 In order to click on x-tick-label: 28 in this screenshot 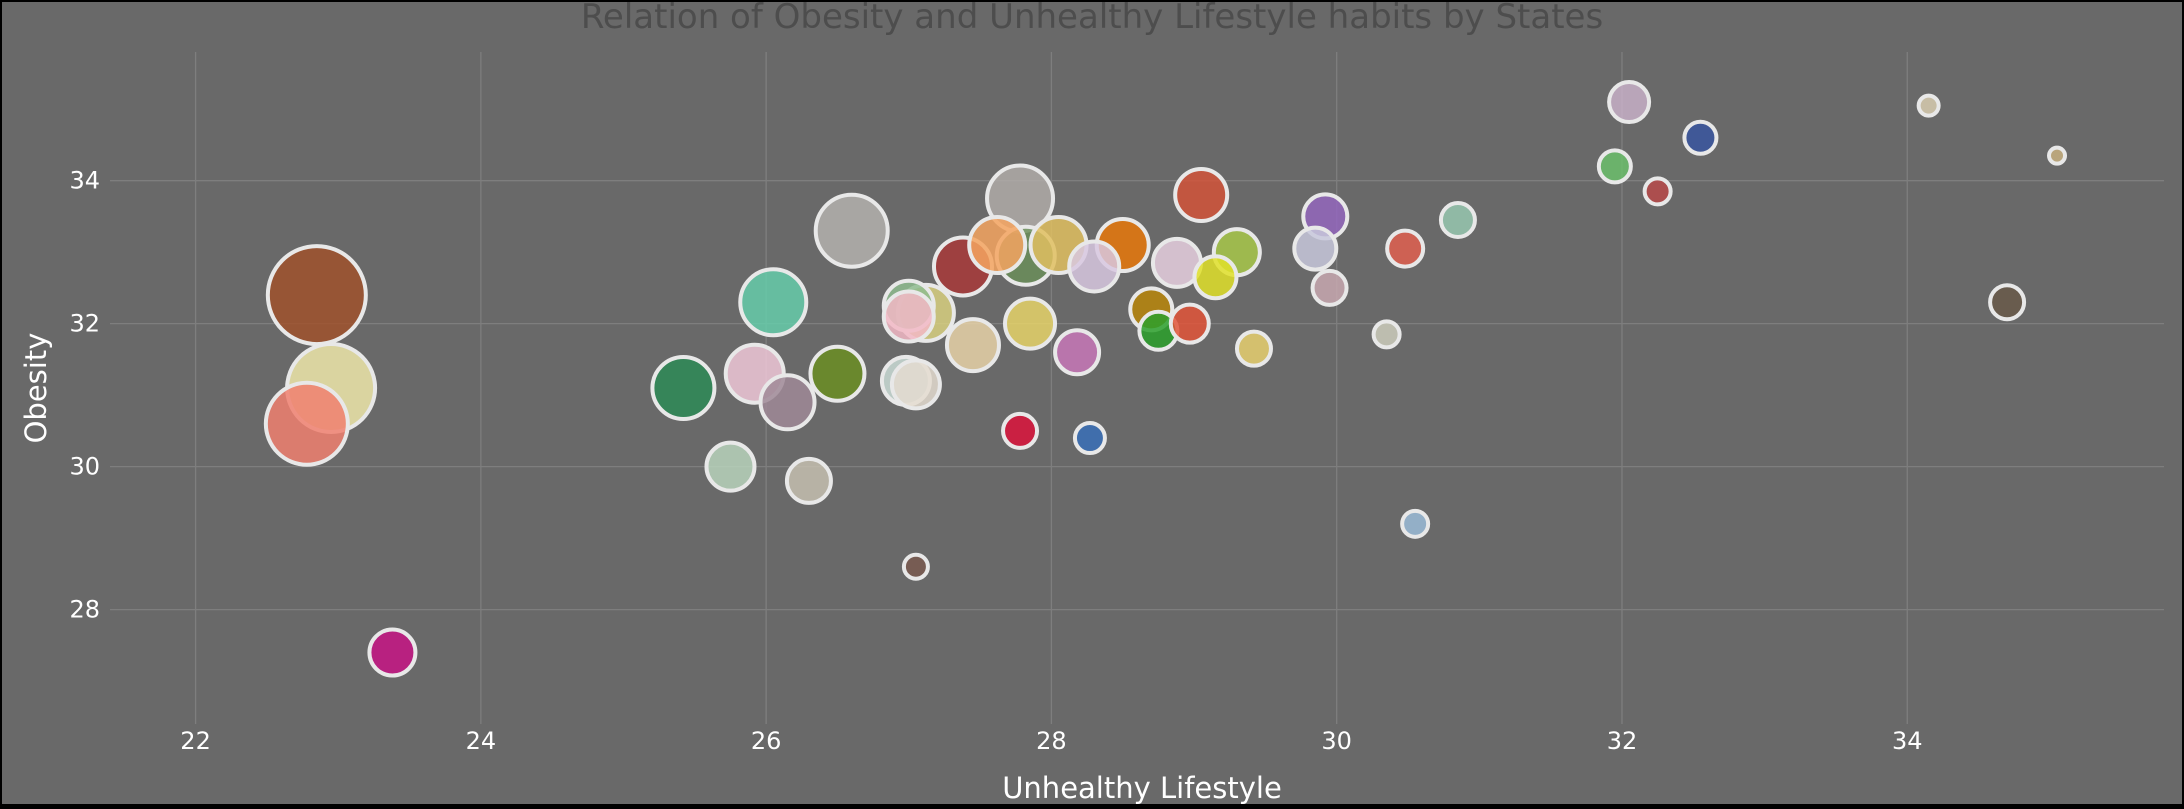, I will do `click(1051, 741)`.